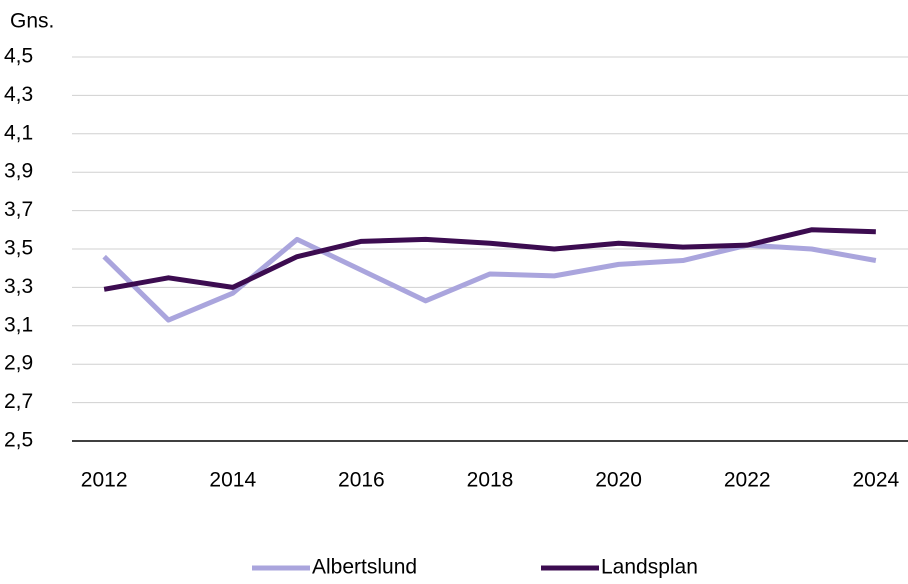 The height and width of the screenshot is (584, 908). I want to click on y-tick-label: 3,7, so click(18, 209).